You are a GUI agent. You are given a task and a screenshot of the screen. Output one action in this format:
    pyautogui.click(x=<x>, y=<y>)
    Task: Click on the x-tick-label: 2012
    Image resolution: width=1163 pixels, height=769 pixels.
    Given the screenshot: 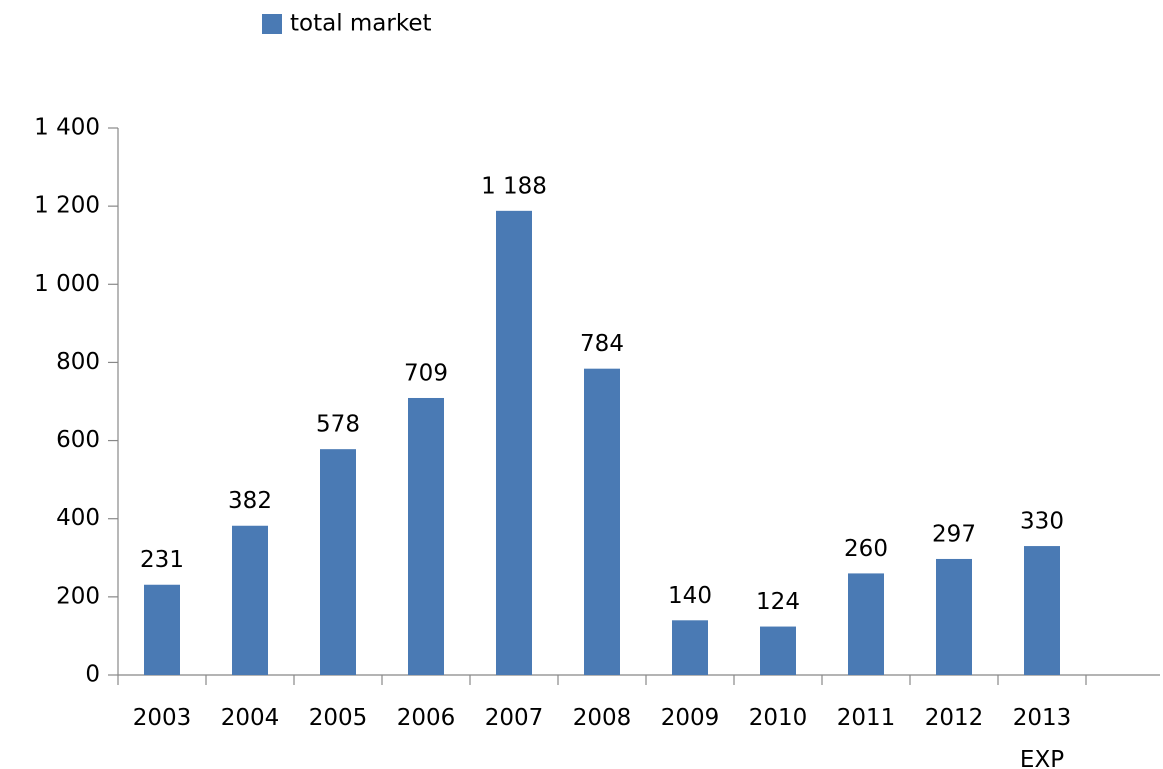 What is the action you would take?
    pyautogui.click(x=954, y=718)
    